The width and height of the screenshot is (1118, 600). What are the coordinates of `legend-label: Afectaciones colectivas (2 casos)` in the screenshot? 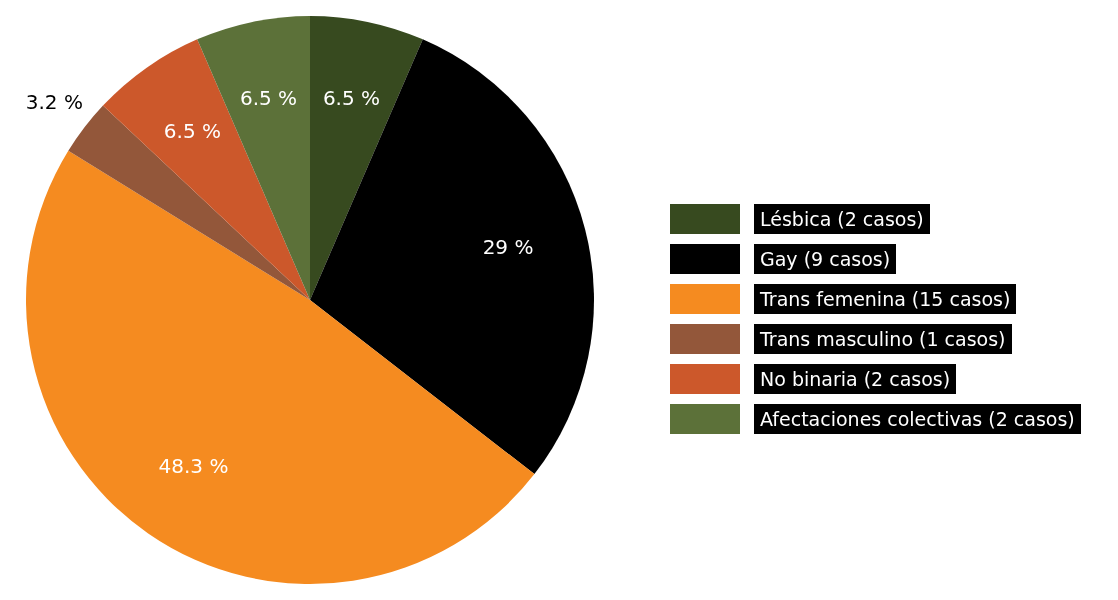 It's located at (917, 419).